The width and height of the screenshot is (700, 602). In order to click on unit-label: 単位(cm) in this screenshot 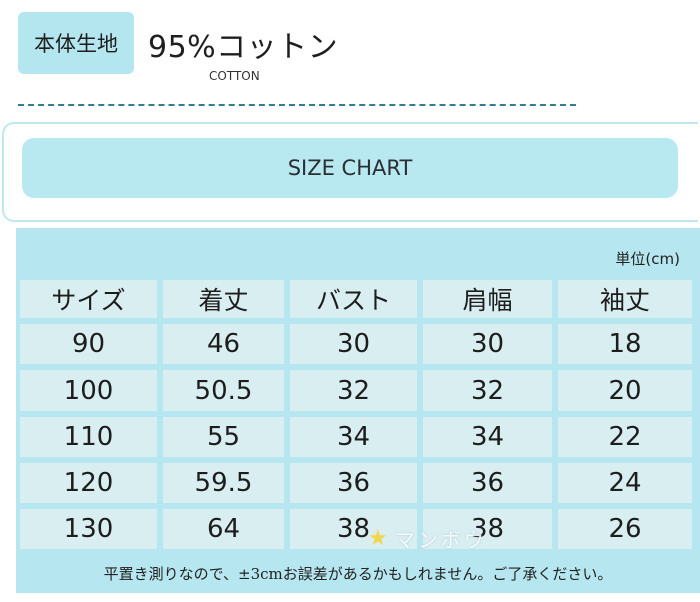, I will do `click(647, 259)`.